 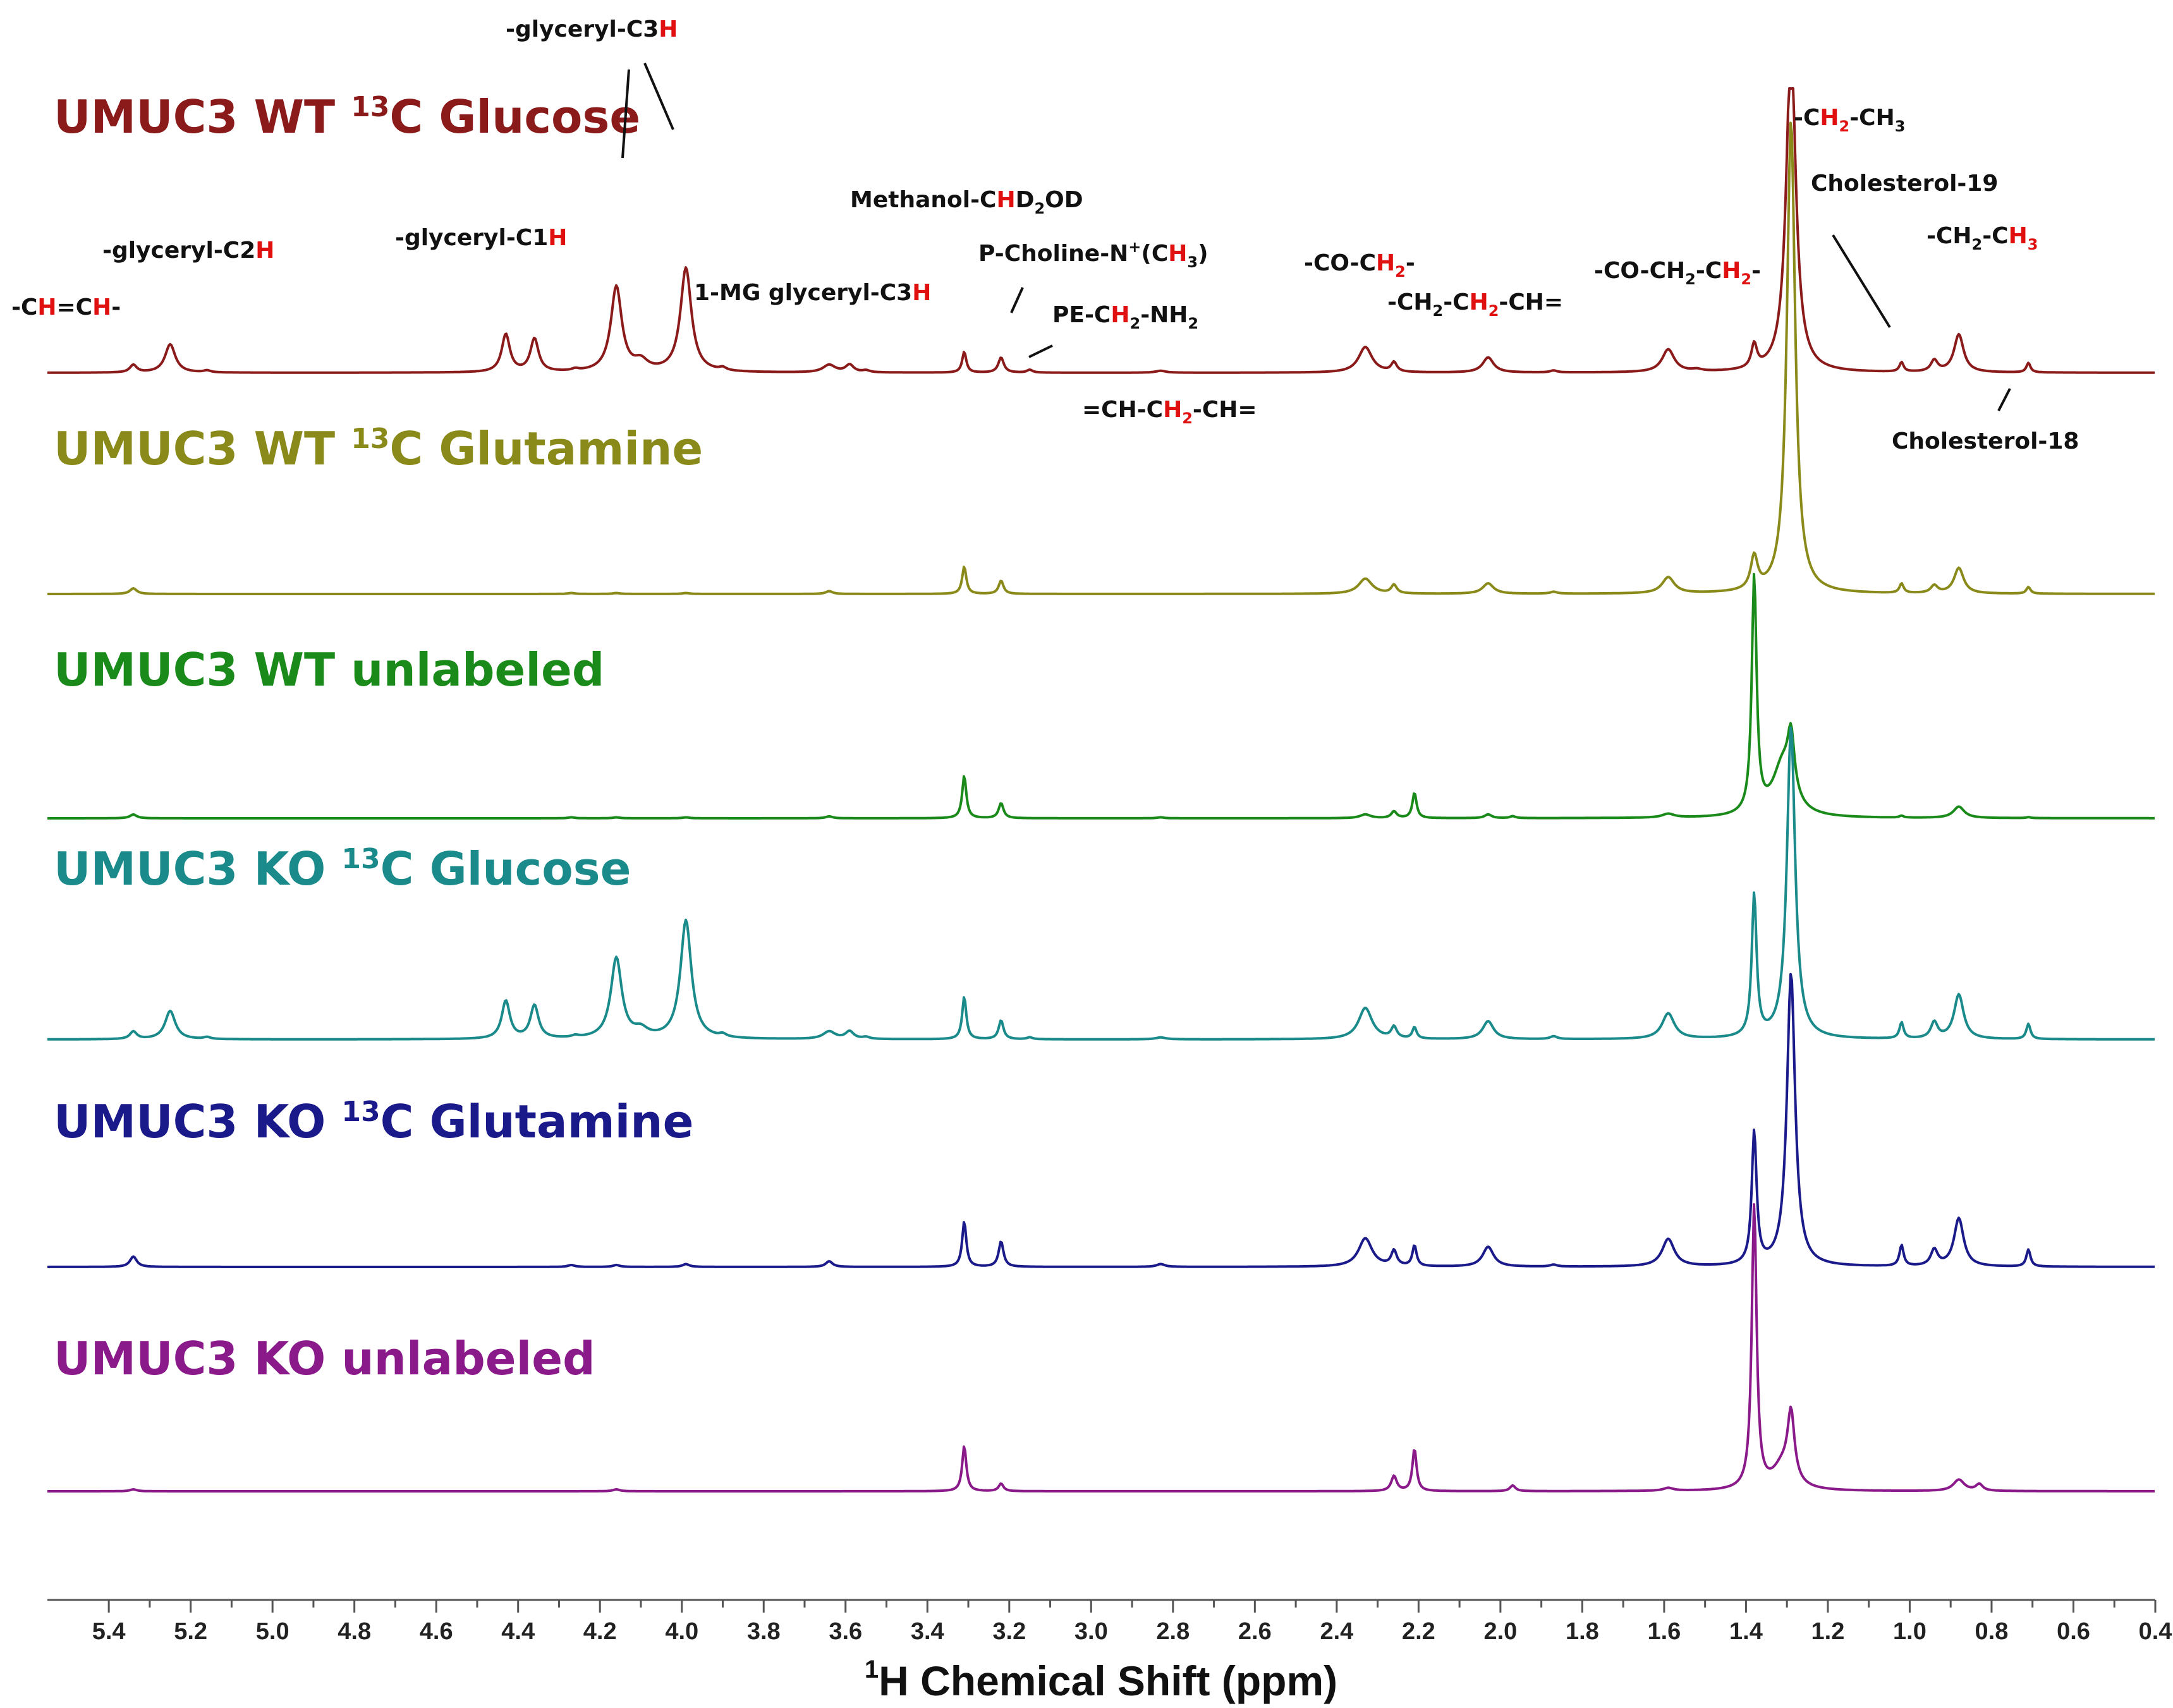 I want to click on arrow-p-choline, so click(x=1017, y=300).